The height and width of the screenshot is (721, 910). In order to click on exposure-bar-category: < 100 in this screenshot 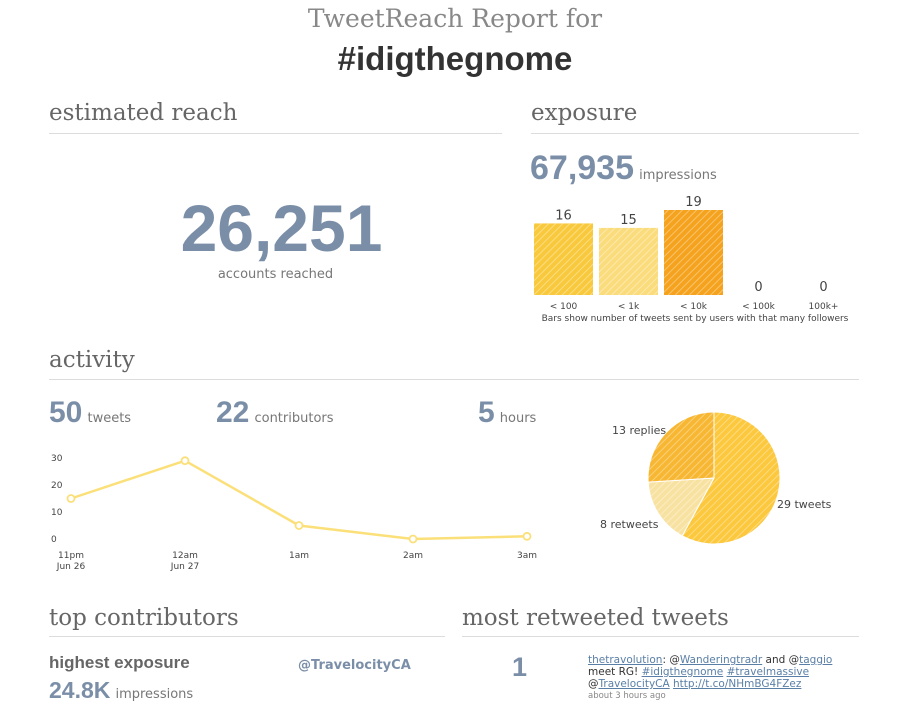, I will do `click(564, 307)`.